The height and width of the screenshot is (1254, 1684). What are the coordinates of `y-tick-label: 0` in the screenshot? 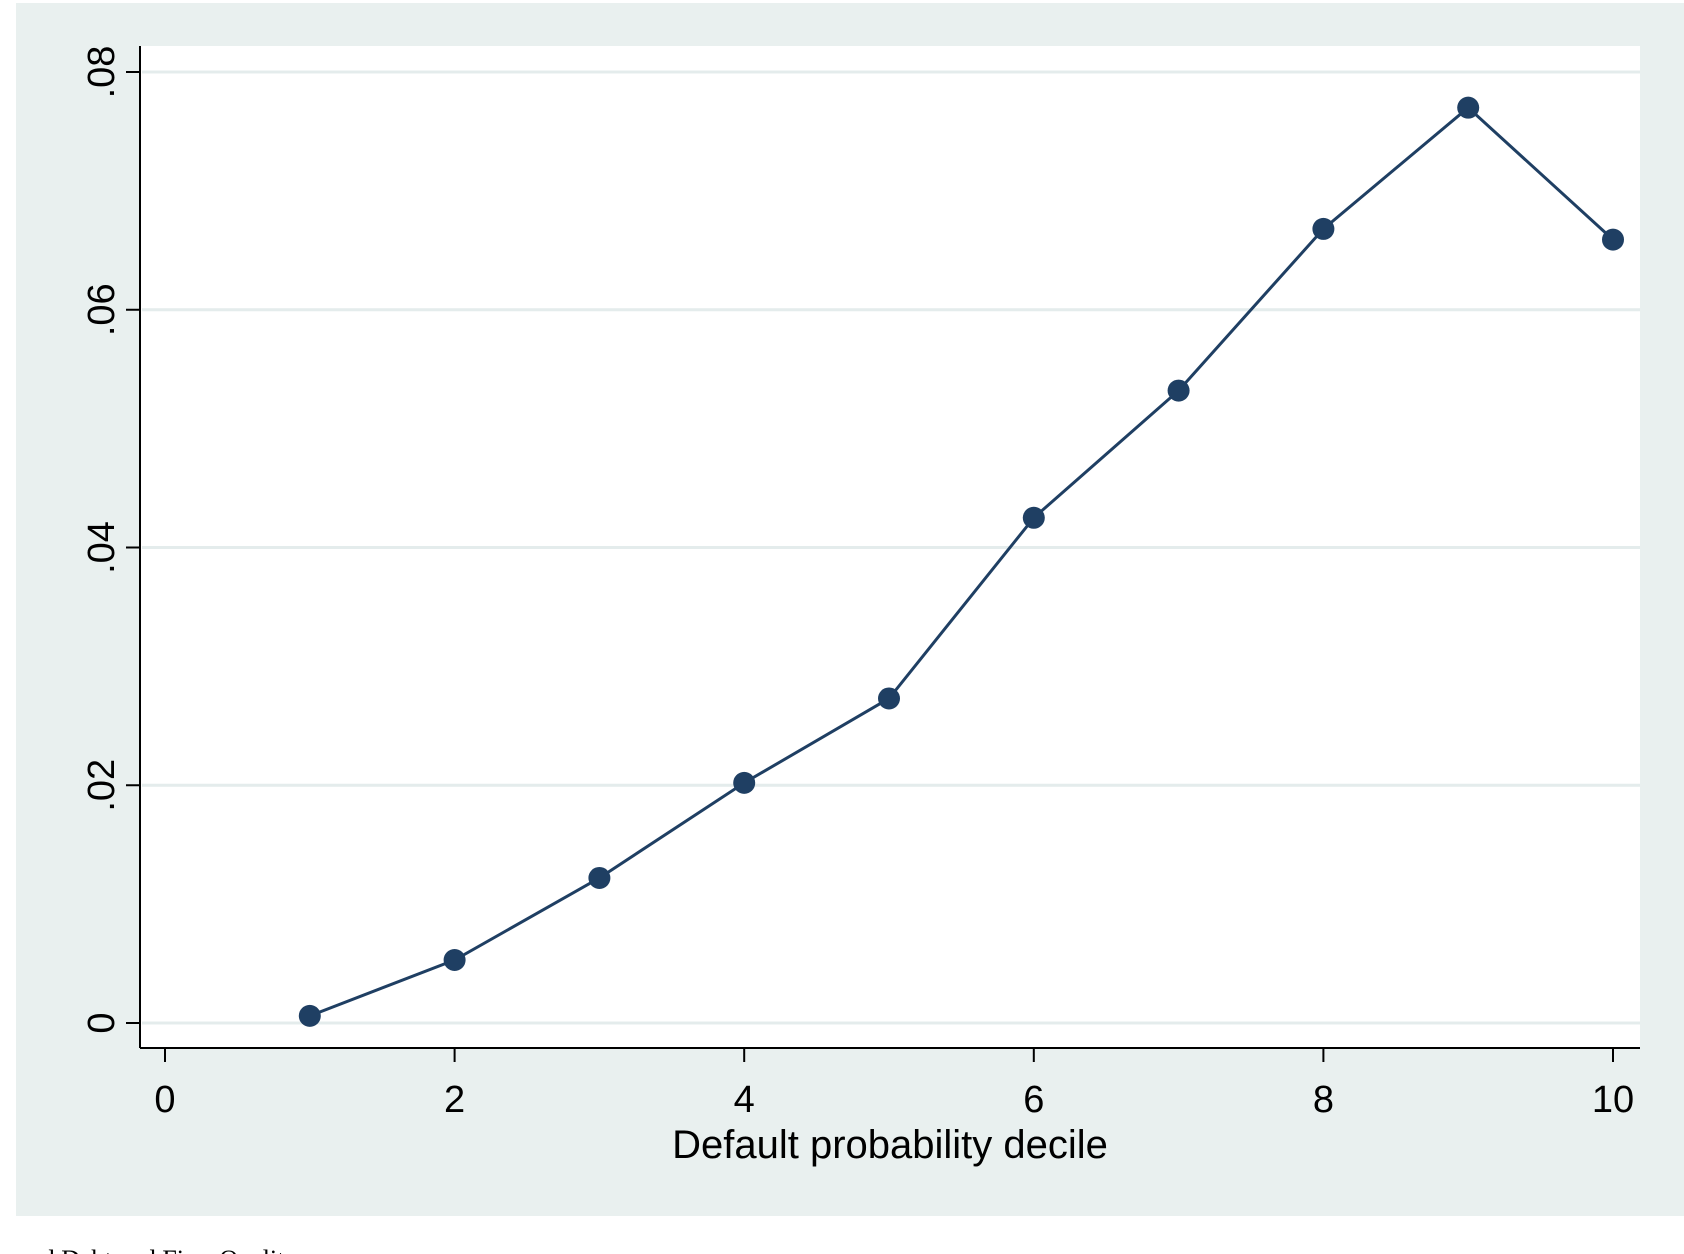 It's located at (102, 1022).